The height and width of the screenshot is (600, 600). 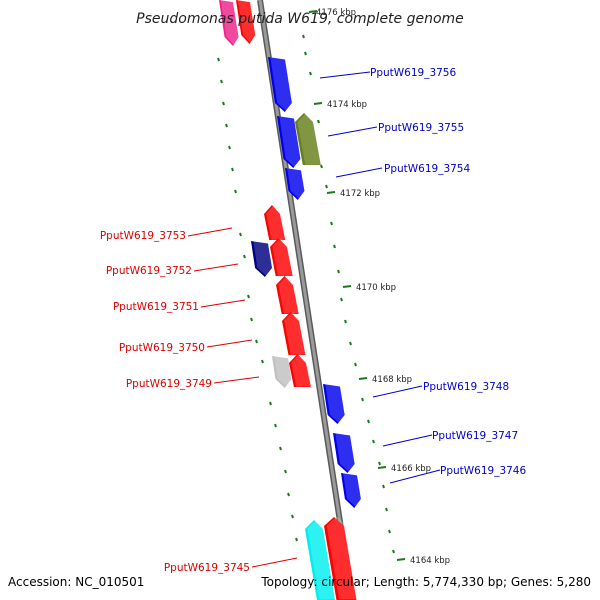 What do you see at coordinates (360, 194) in the screenshot?
I see `tick-label: 4172 kbp` at bounding box center [360, 194].